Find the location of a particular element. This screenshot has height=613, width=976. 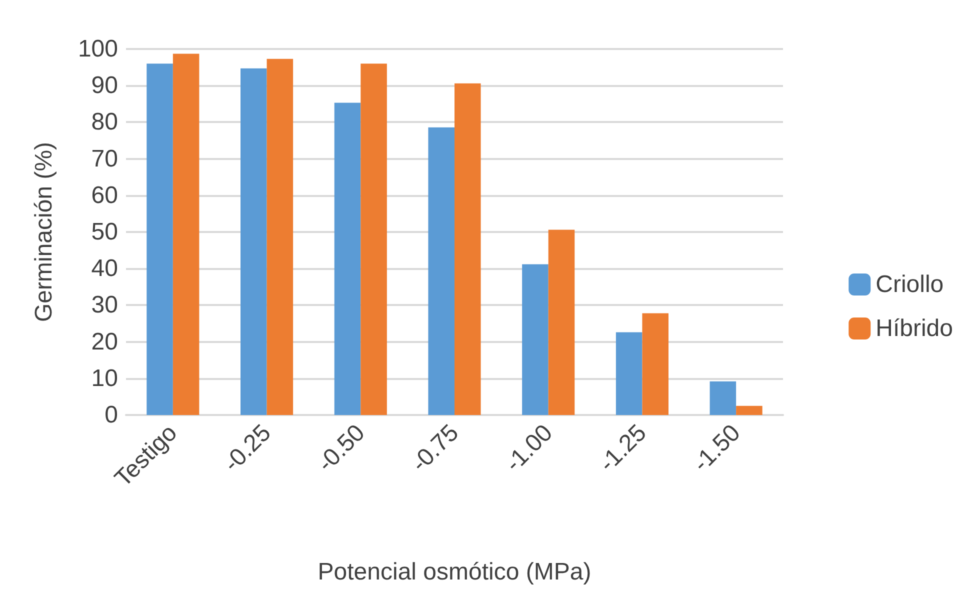

legend-label: Híbrido is located at coordinates (915, 328).